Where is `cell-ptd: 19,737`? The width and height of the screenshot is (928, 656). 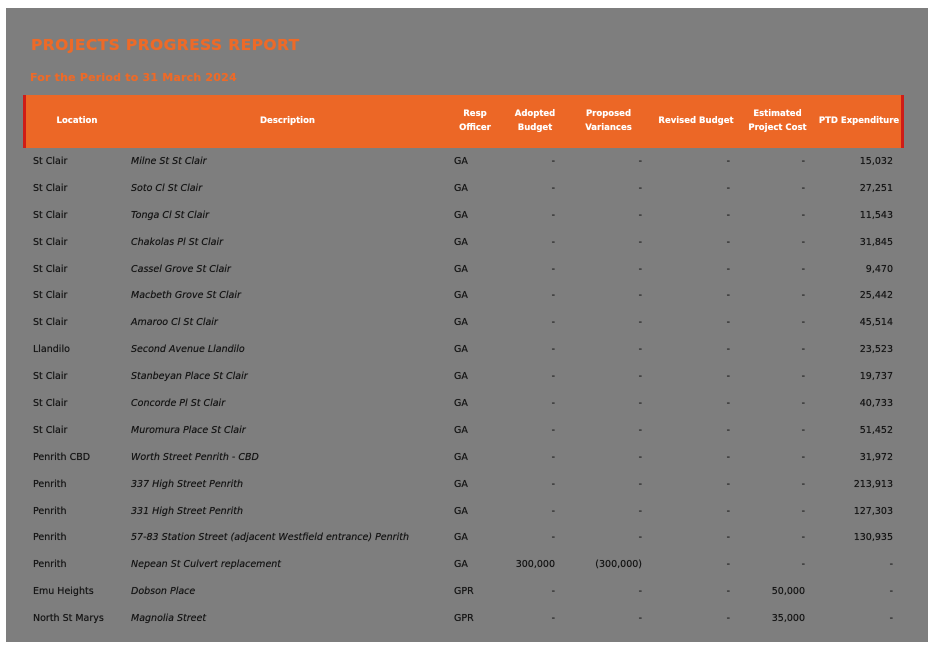
cell-ptd: 19,737 is located at coordinates (876, 377).